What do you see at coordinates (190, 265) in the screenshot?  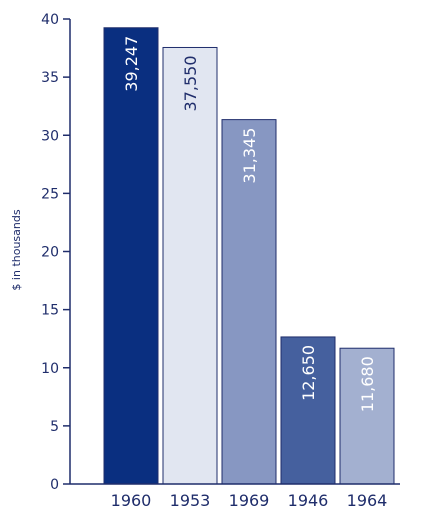 I see `bar-1953` at bounding box center [190, 265].